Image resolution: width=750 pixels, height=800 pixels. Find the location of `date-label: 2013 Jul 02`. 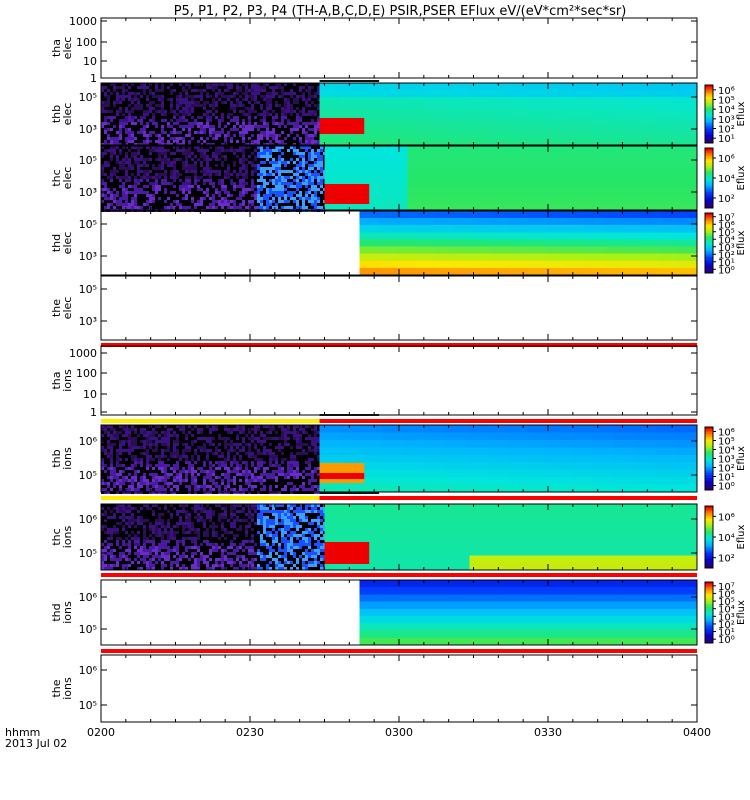

date-label: 2013 Jul 02 is located at coordinates (36, 743).